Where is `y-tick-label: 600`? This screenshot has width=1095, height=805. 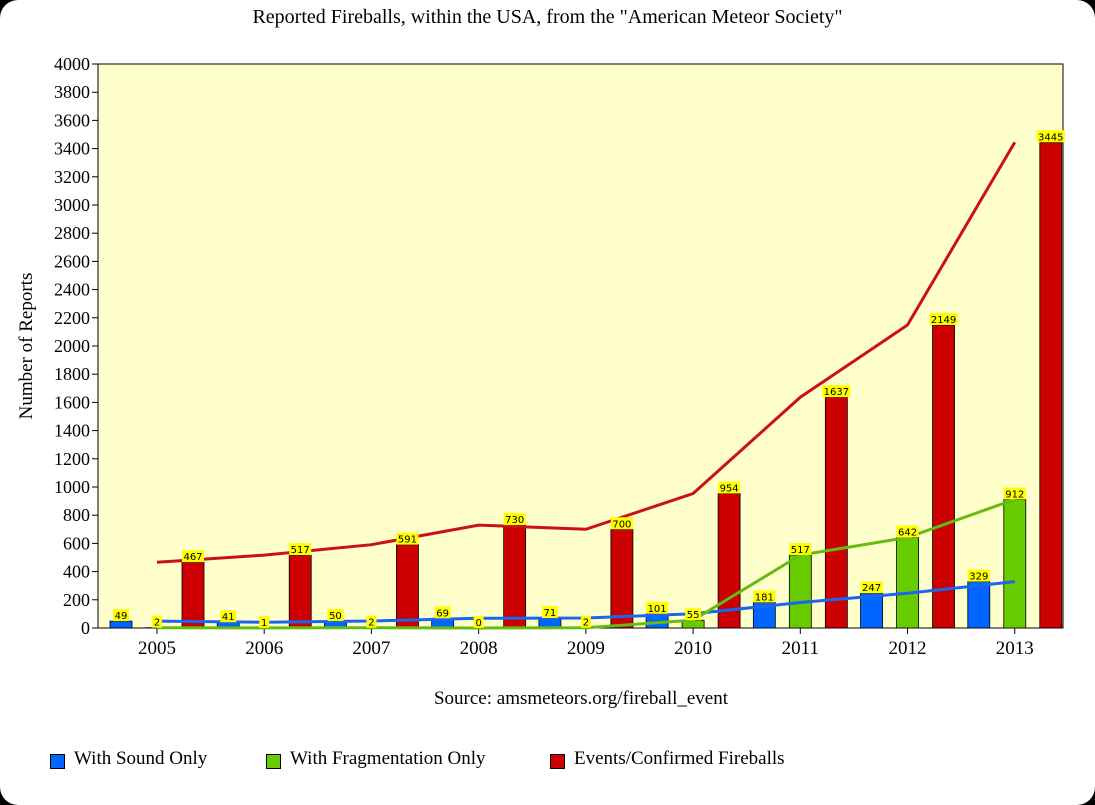 y-tick-label: 600 is located at coordinates (76, 543).